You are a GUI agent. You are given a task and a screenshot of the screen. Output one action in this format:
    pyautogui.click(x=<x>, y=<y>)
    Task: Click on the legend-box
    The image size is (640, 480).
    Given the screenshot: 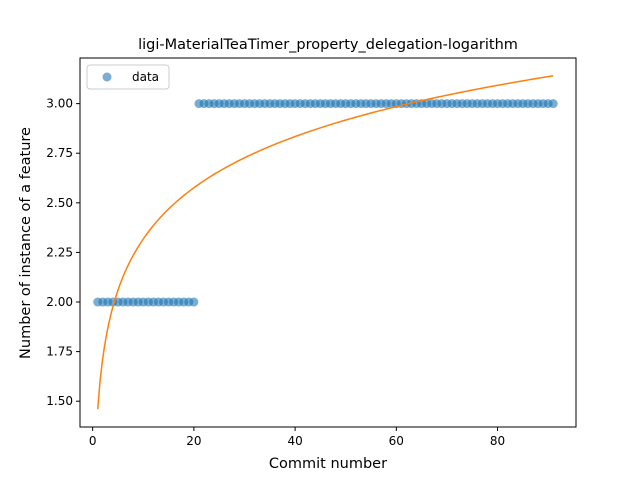 What is the action you would take?
    pyautogui.click(x=128, y=77)
    